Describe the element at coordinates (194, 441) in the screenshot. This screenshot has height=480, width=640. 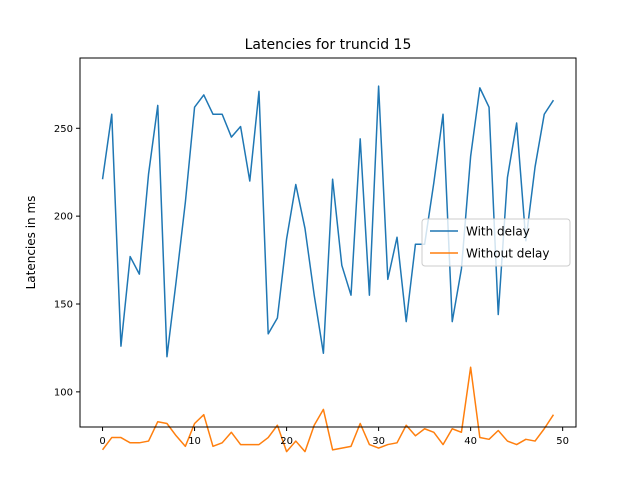
I see `x-tick-label: 10` at that location.